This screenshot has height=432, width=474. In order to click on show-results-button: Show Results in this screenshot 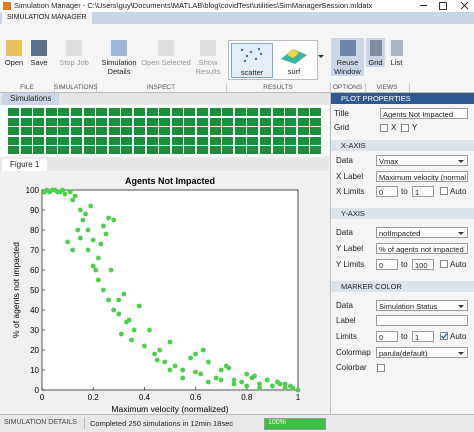, I will do `click(208, 58)`.